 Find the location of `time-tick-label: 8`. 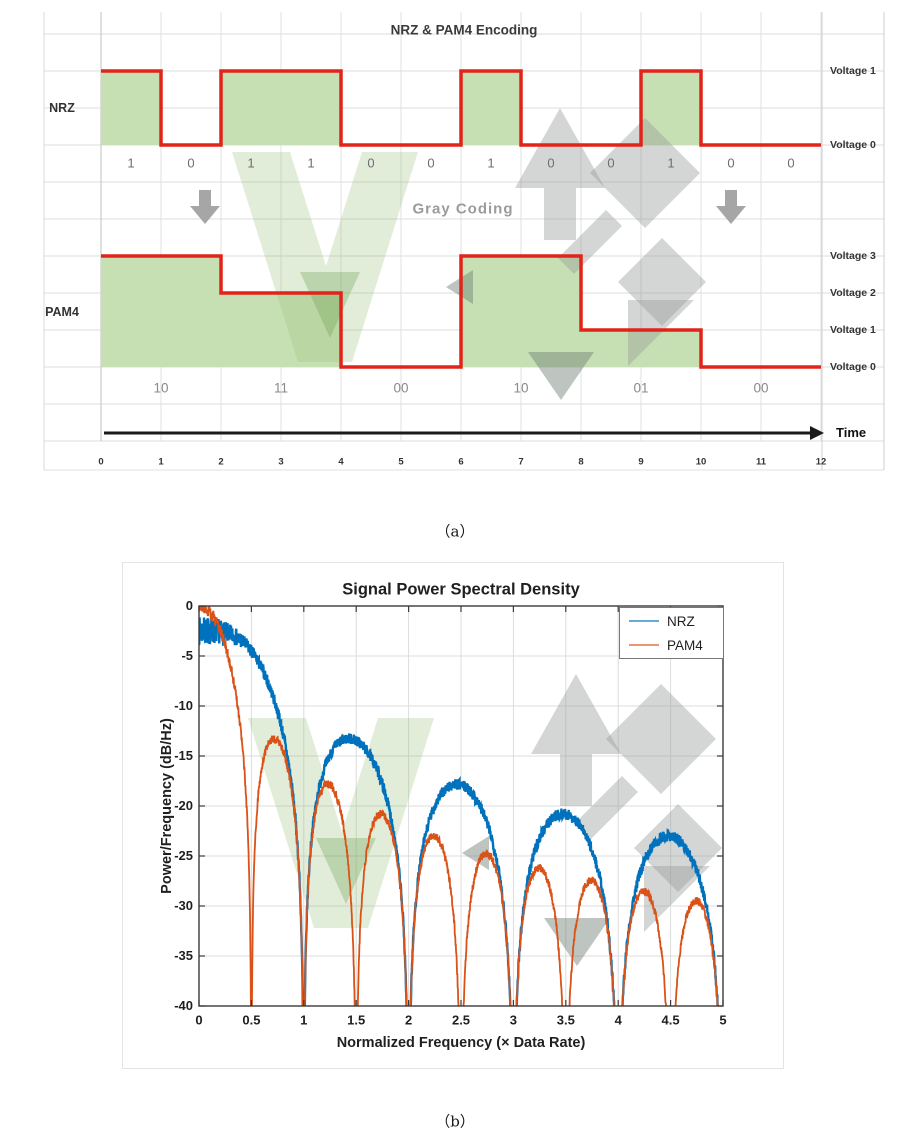

time-tick-label: 8 is located at coordinates (581, 462).